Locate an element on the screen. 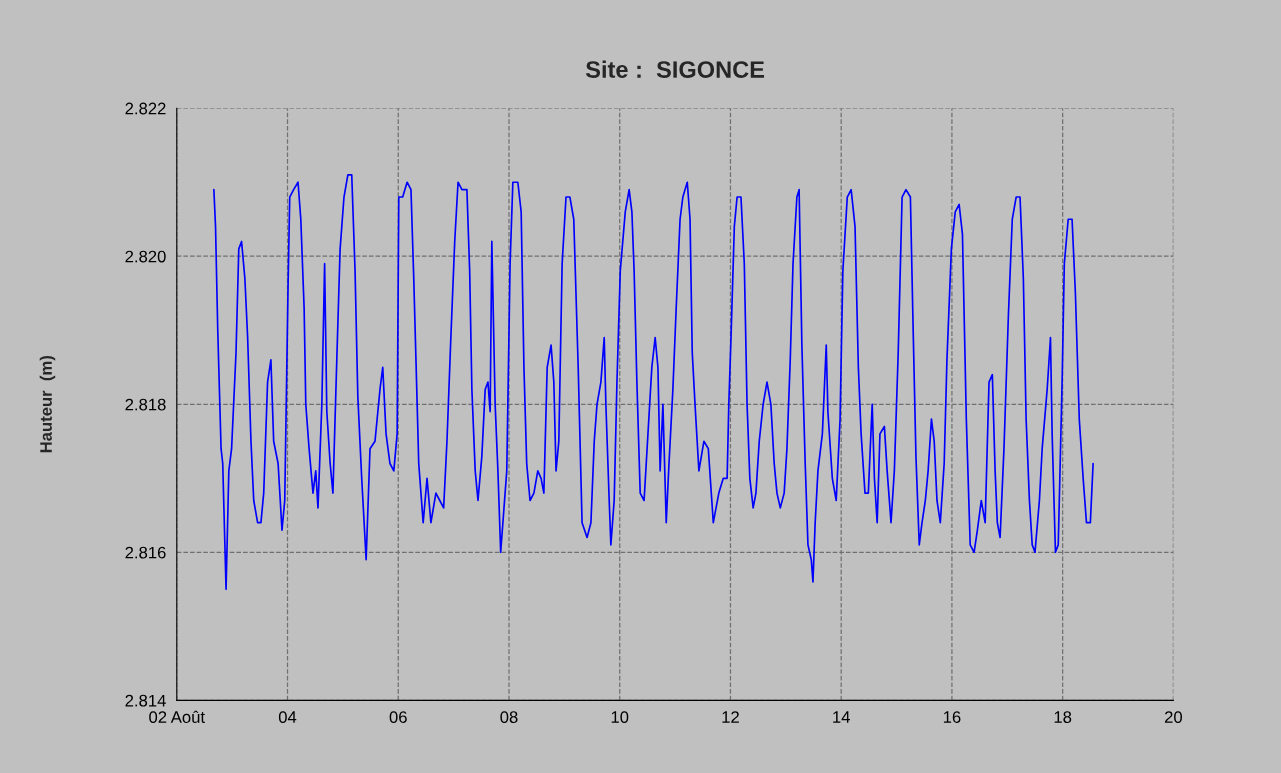 This screenshot has height=773, width=1281. x-tick-label: 18 is located at coordinates (1063, 717).